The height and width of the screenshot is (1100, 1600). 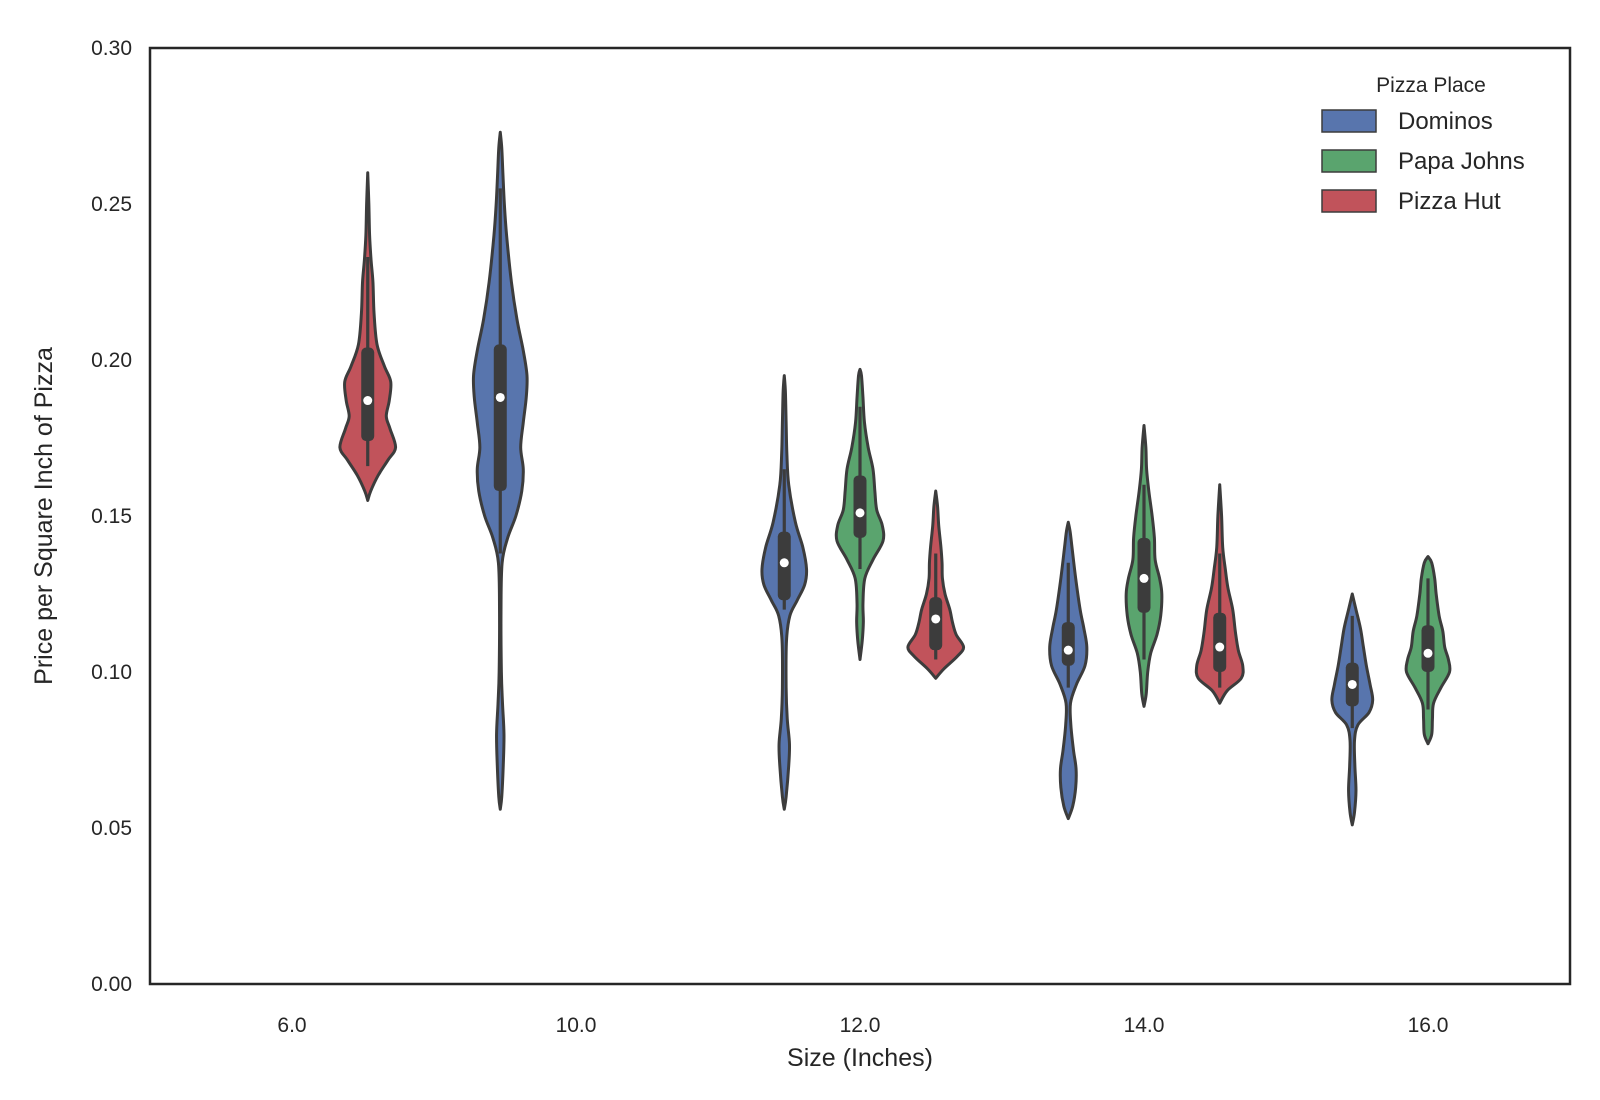 I want to click on y-tick-label: 0.20, so click(x=111, y=360).